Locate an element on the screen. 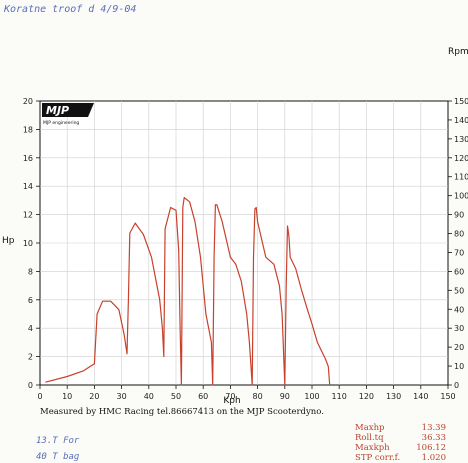  stat-value-maxkph: 106.12 is located at coordinates (431, 448).